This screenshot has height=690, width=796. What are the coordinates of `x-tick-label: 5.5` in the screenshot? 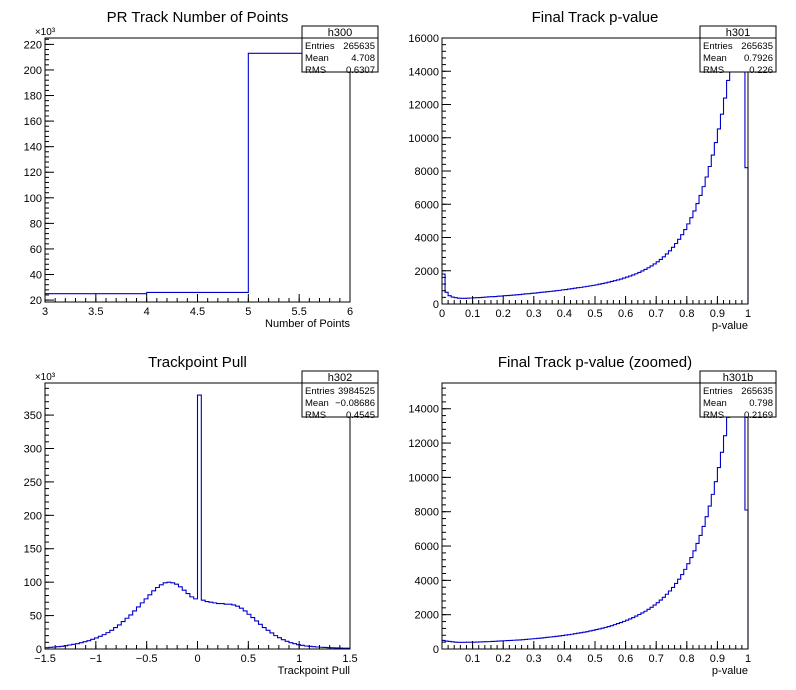 It's located at (299, 312).